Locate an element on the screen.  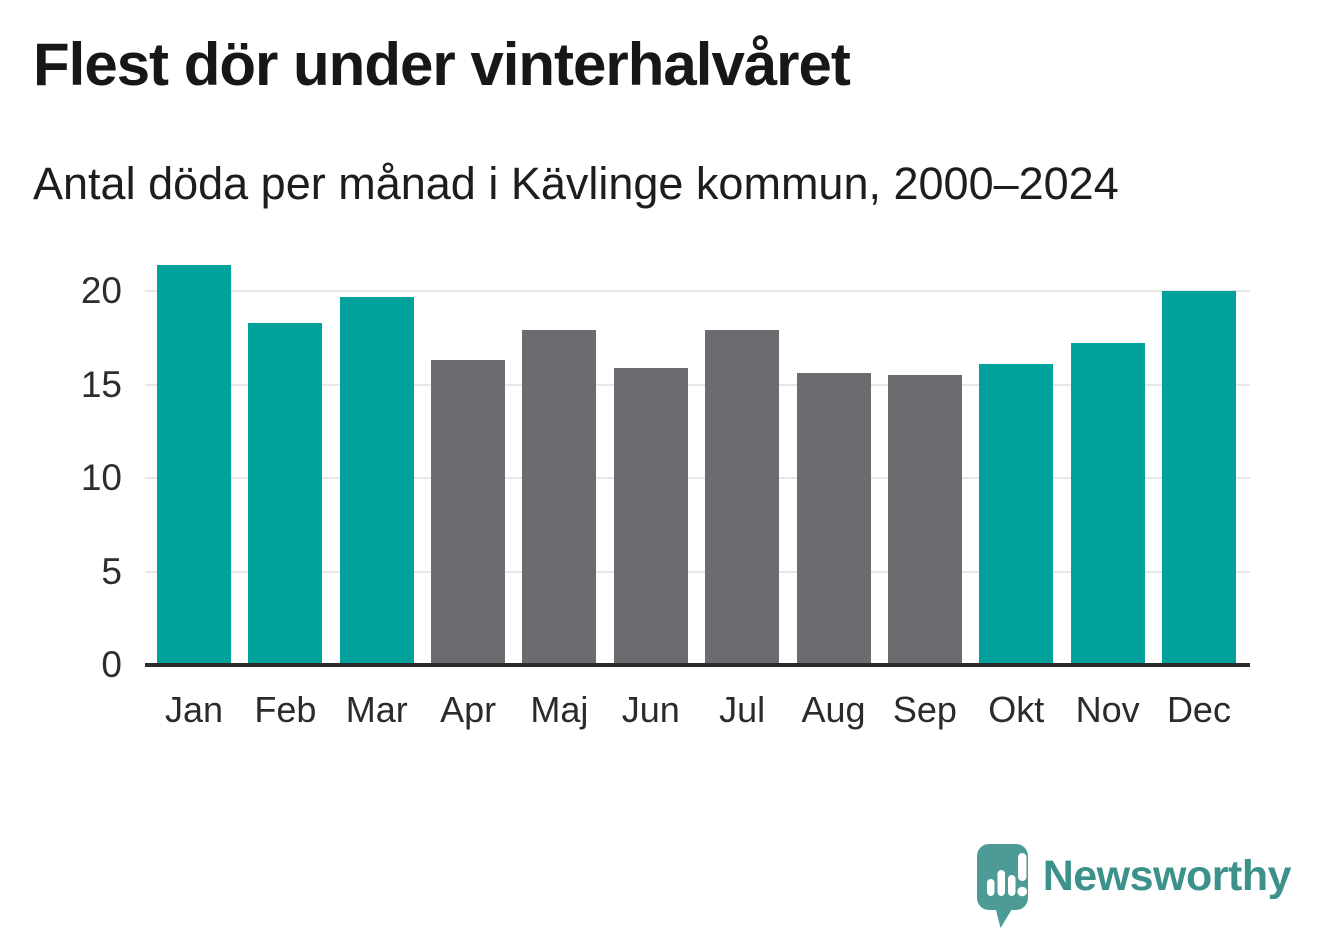
bar-aug is located at coordinates (833, 519).